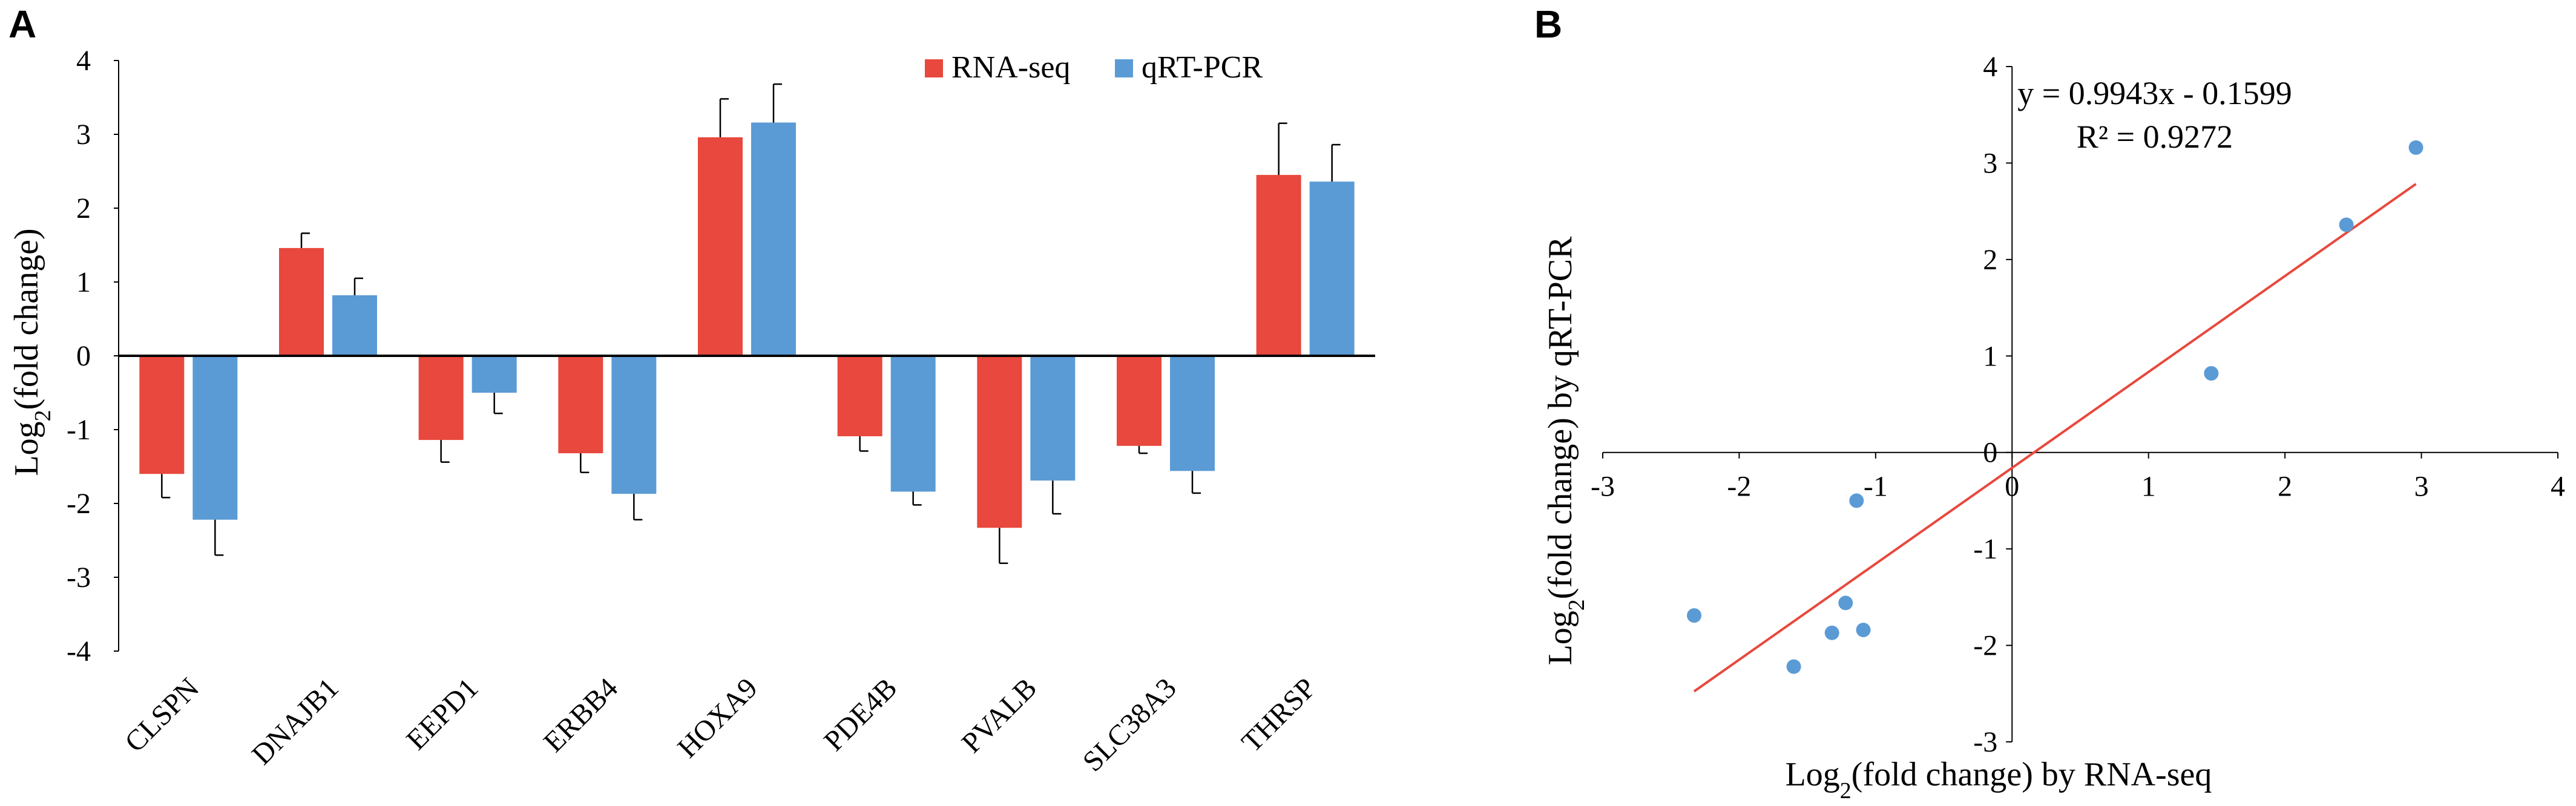  I want to click on bar-qrt-pcr-pde4b, so click(913, 424).